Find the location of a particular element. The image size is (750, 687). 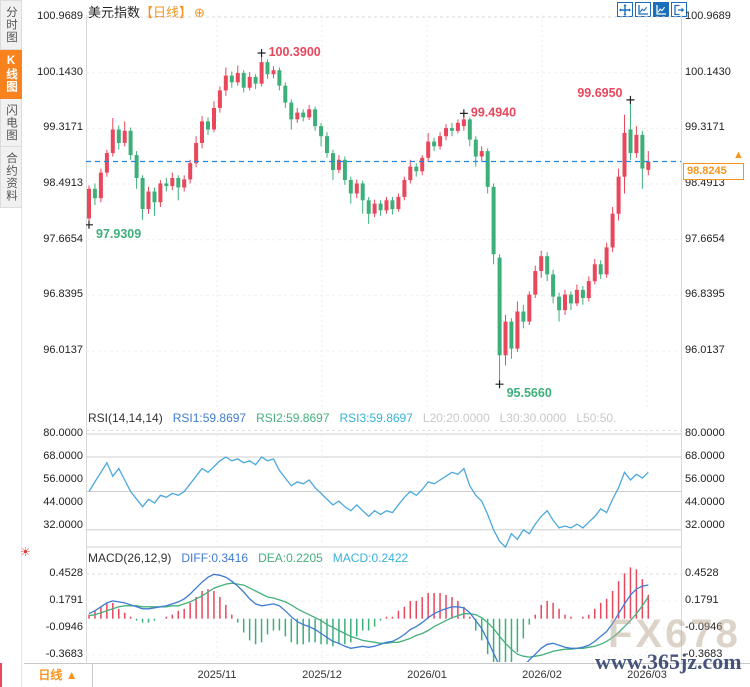

sidebar-tab-contract-info: 合约资料 is located at coordinates (11, 177).